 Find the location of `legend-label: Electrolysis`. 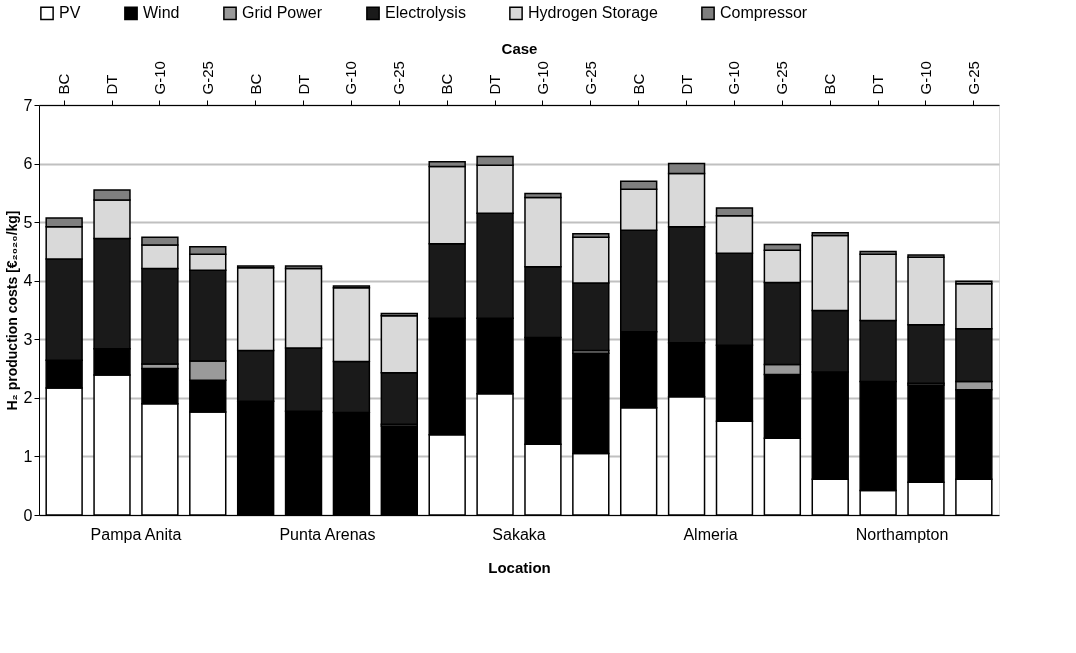

legend-label: Electrolysis is located at coordinates (425, 13).